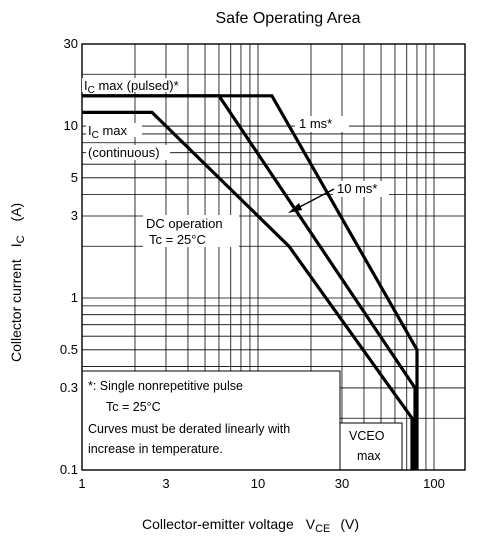 The image size is (482, 539). I want to click on y-tick-label: 0.1, so click(69, 469).